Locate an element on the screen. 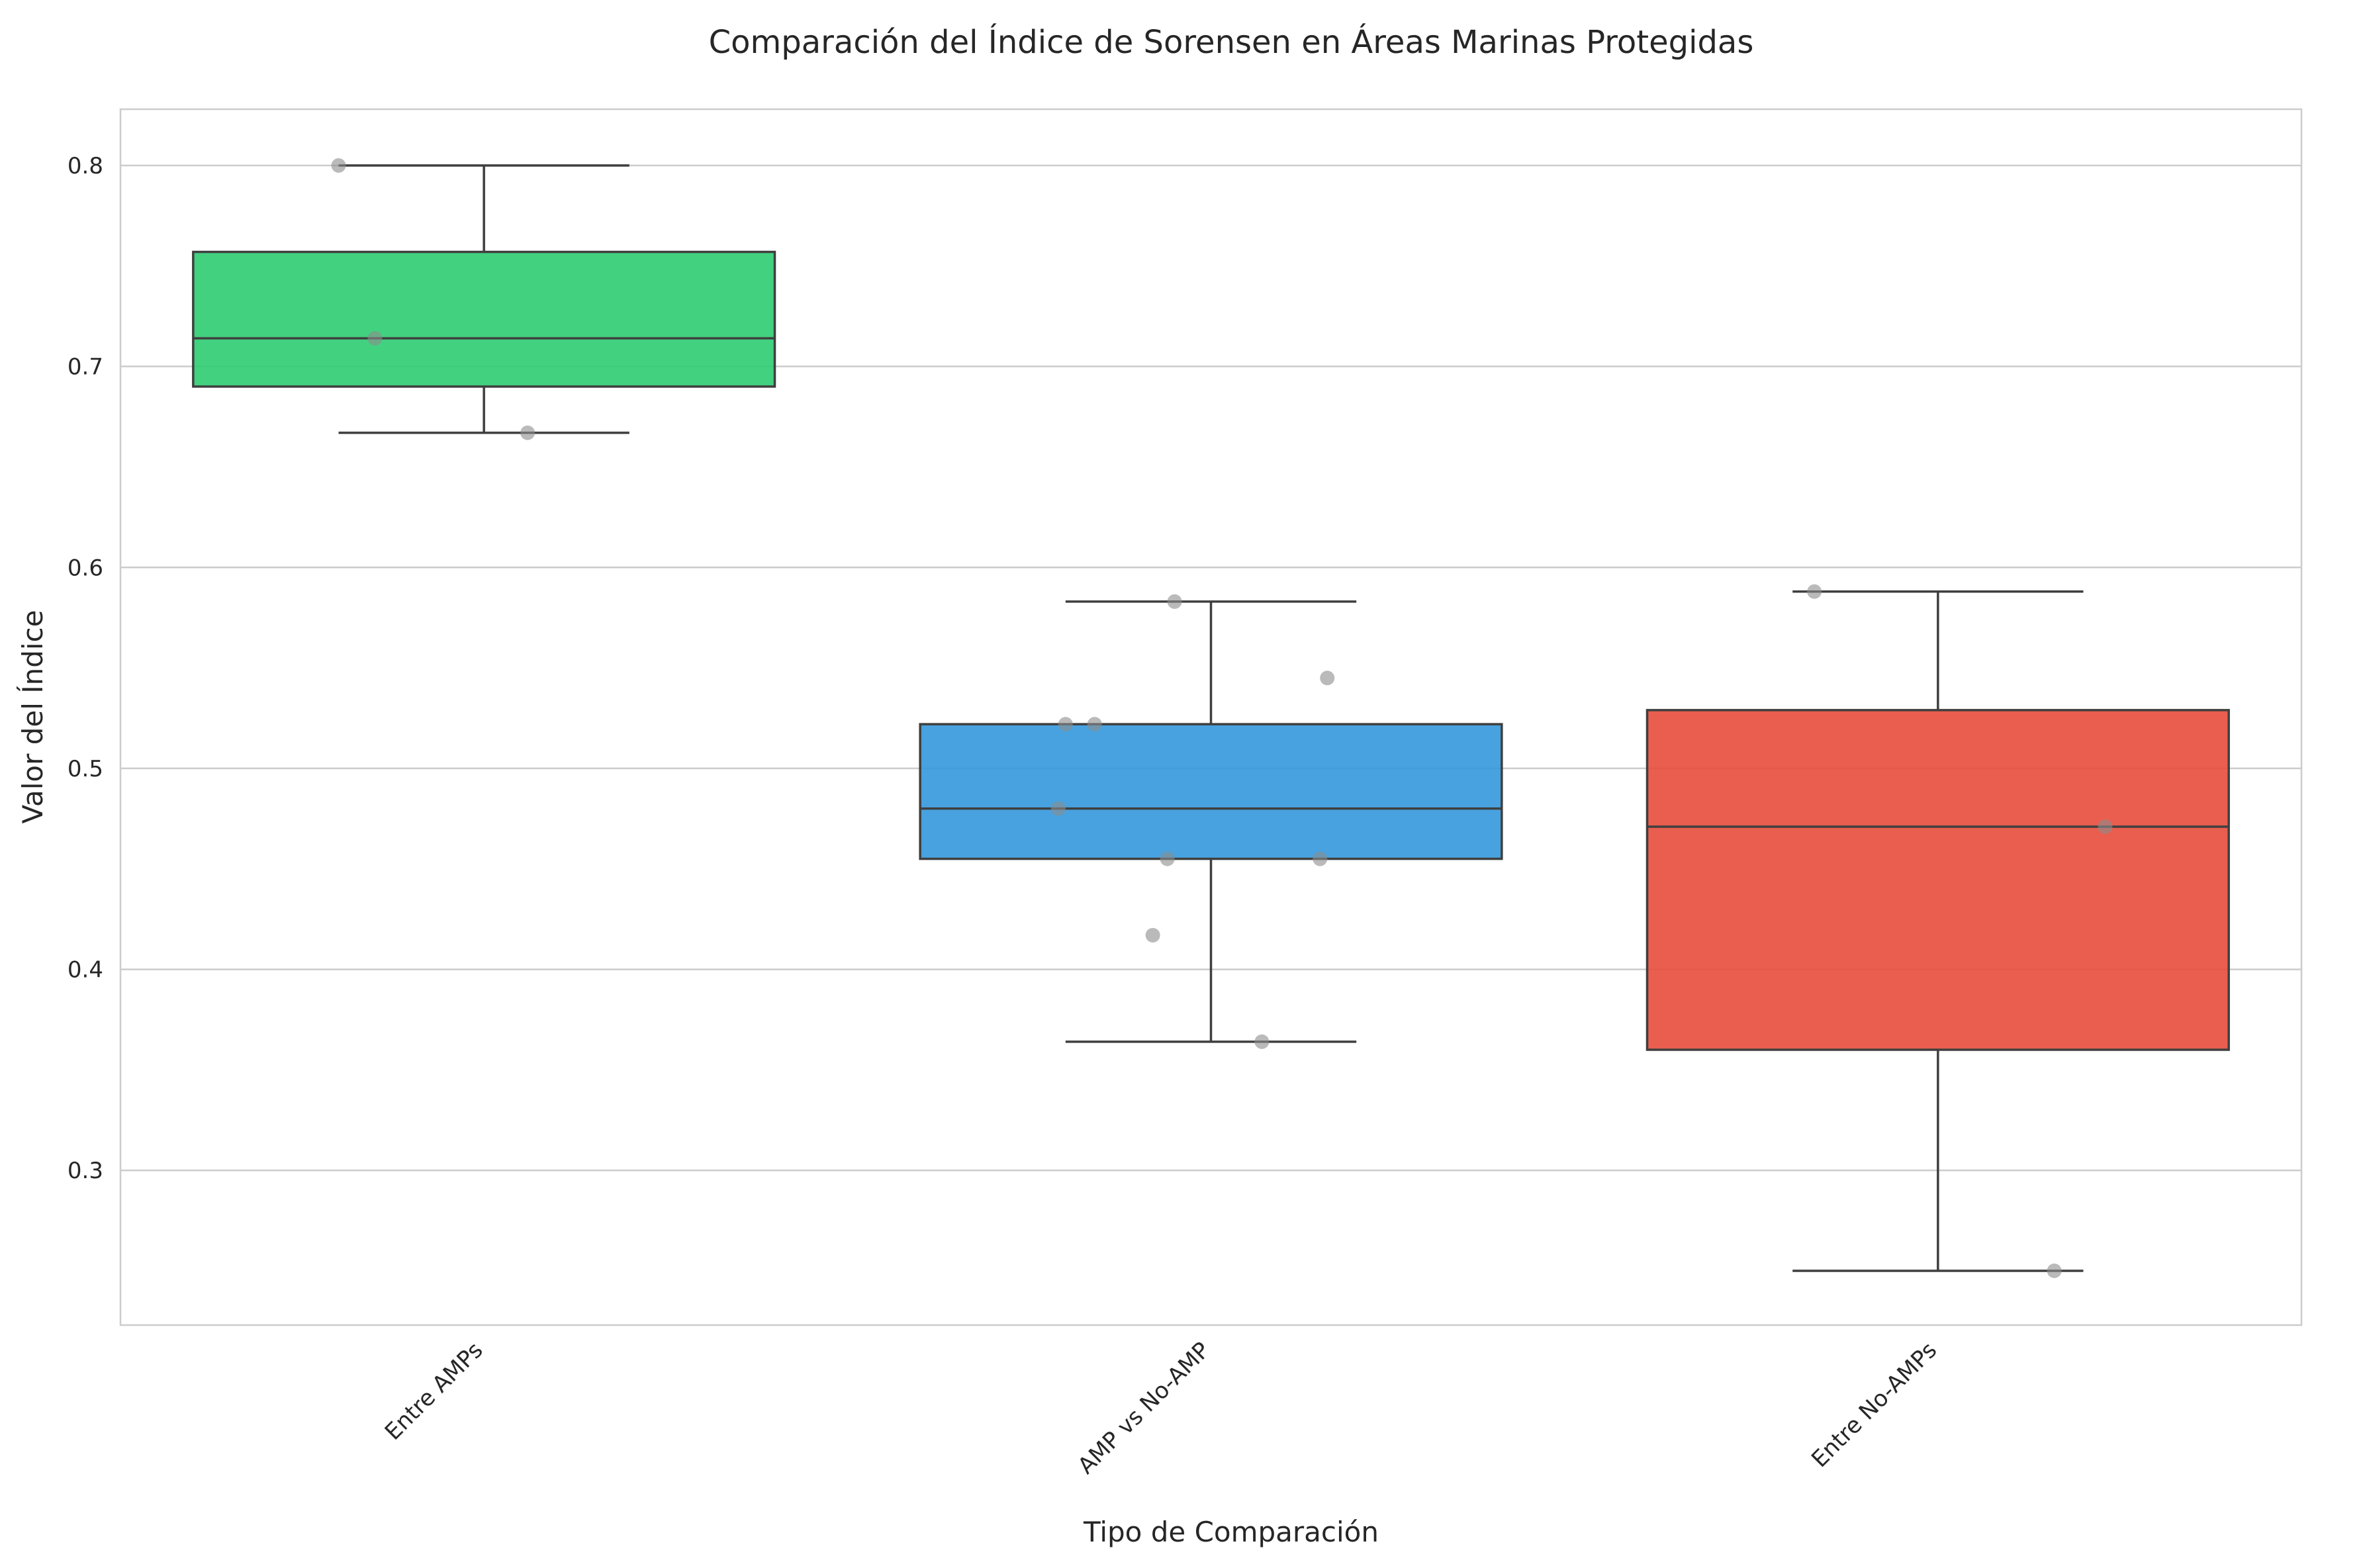 The image size is (2363, 1568). x-axis-label: Tipo de Comparación is located at coordinates (1231, 1532).